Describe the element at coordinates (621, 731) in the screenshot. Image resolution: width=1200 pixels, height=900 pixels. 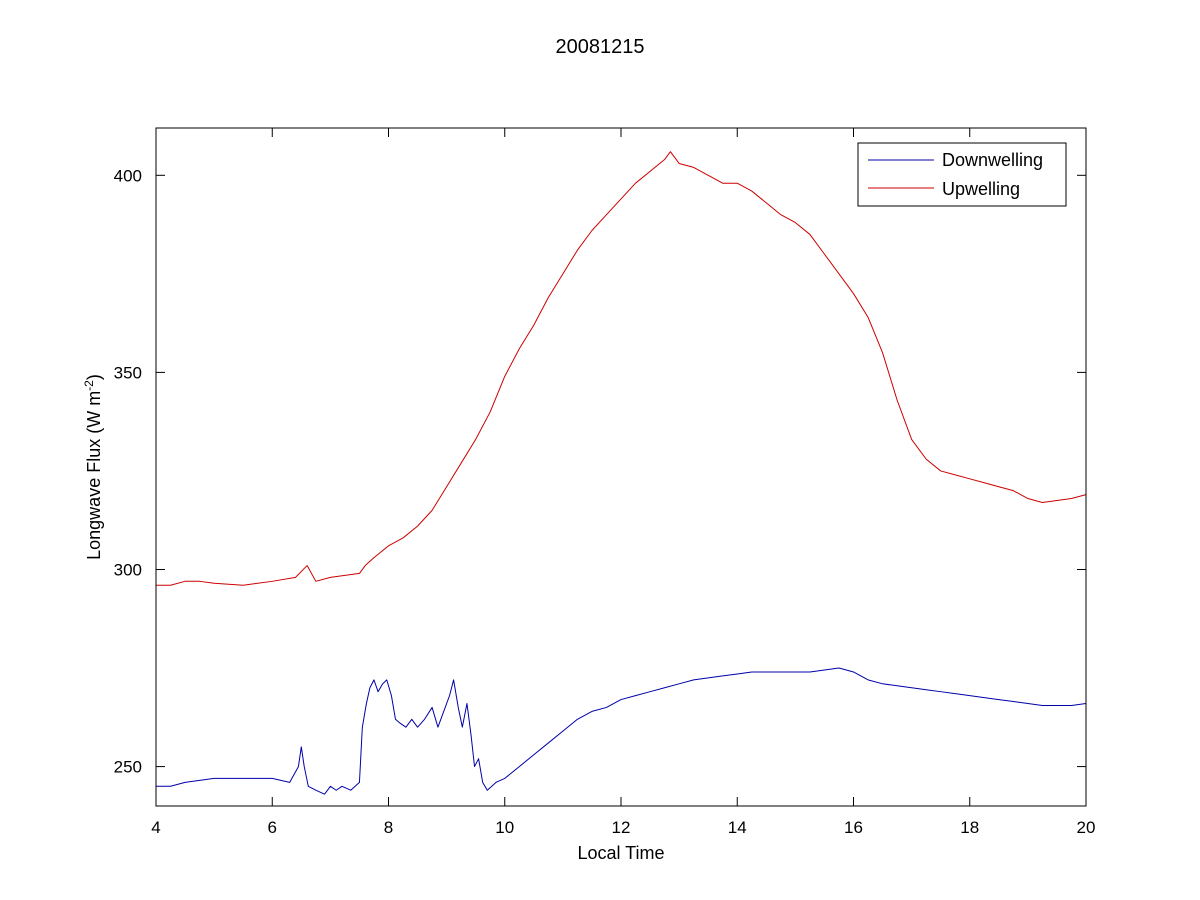
I see `series-line-downwelling` at that location.